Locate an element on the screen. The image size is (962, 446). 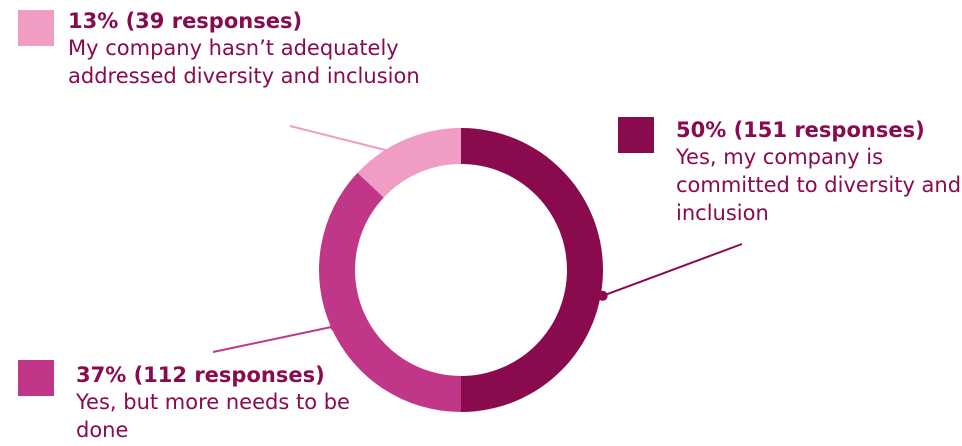
leader-dot-committed is located at coordinates (602, 295).